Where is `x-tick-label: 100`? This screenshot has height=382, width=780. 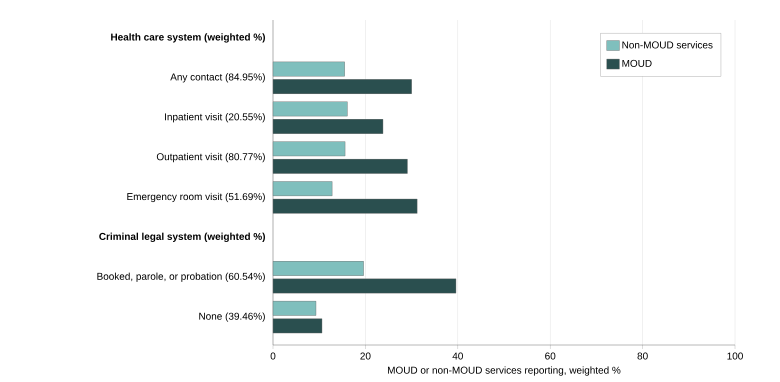
x-tick-label: 100 is located at coordinates (735, 356).